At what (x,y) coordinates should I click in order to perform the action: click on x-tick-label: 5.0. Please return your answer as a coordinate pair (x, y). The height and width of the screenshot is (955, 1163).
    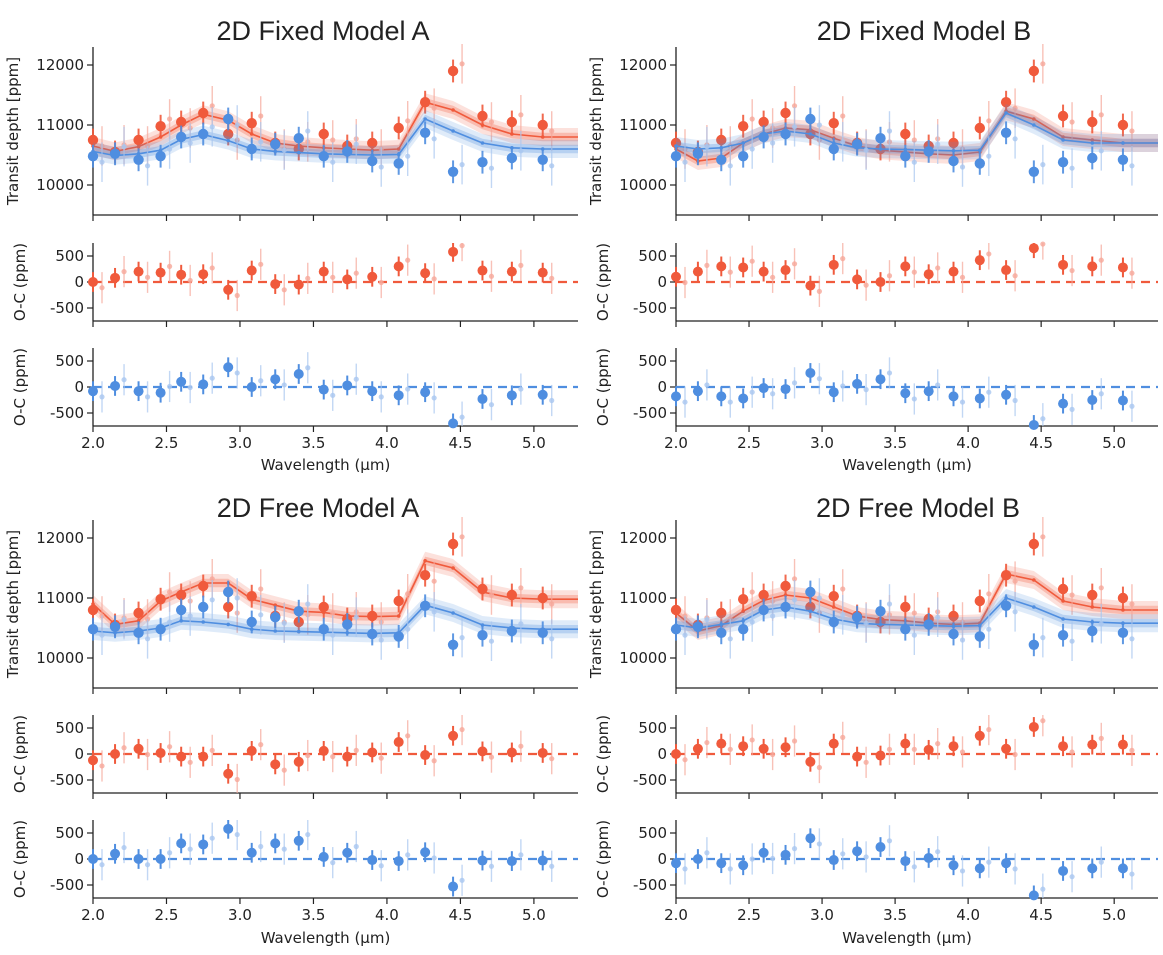
    Looking at the image, I should click on (534, 915).